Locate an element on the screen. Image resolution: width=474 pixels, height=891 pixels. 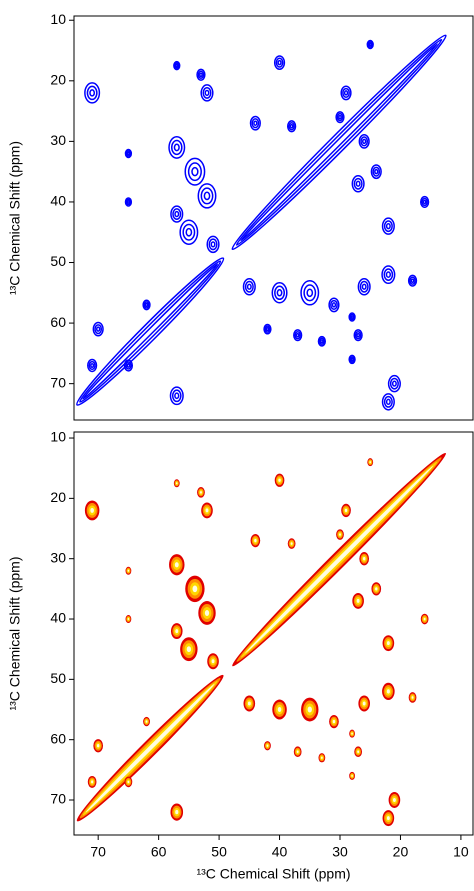
y-tick-label: 20 is located at coordinates (58, 80).